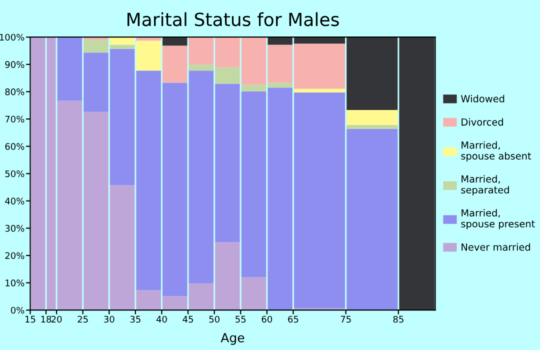  Describe the element at coordinates (485, 185) in the screenshot. I see `legend-label: Married, separated` at that location.